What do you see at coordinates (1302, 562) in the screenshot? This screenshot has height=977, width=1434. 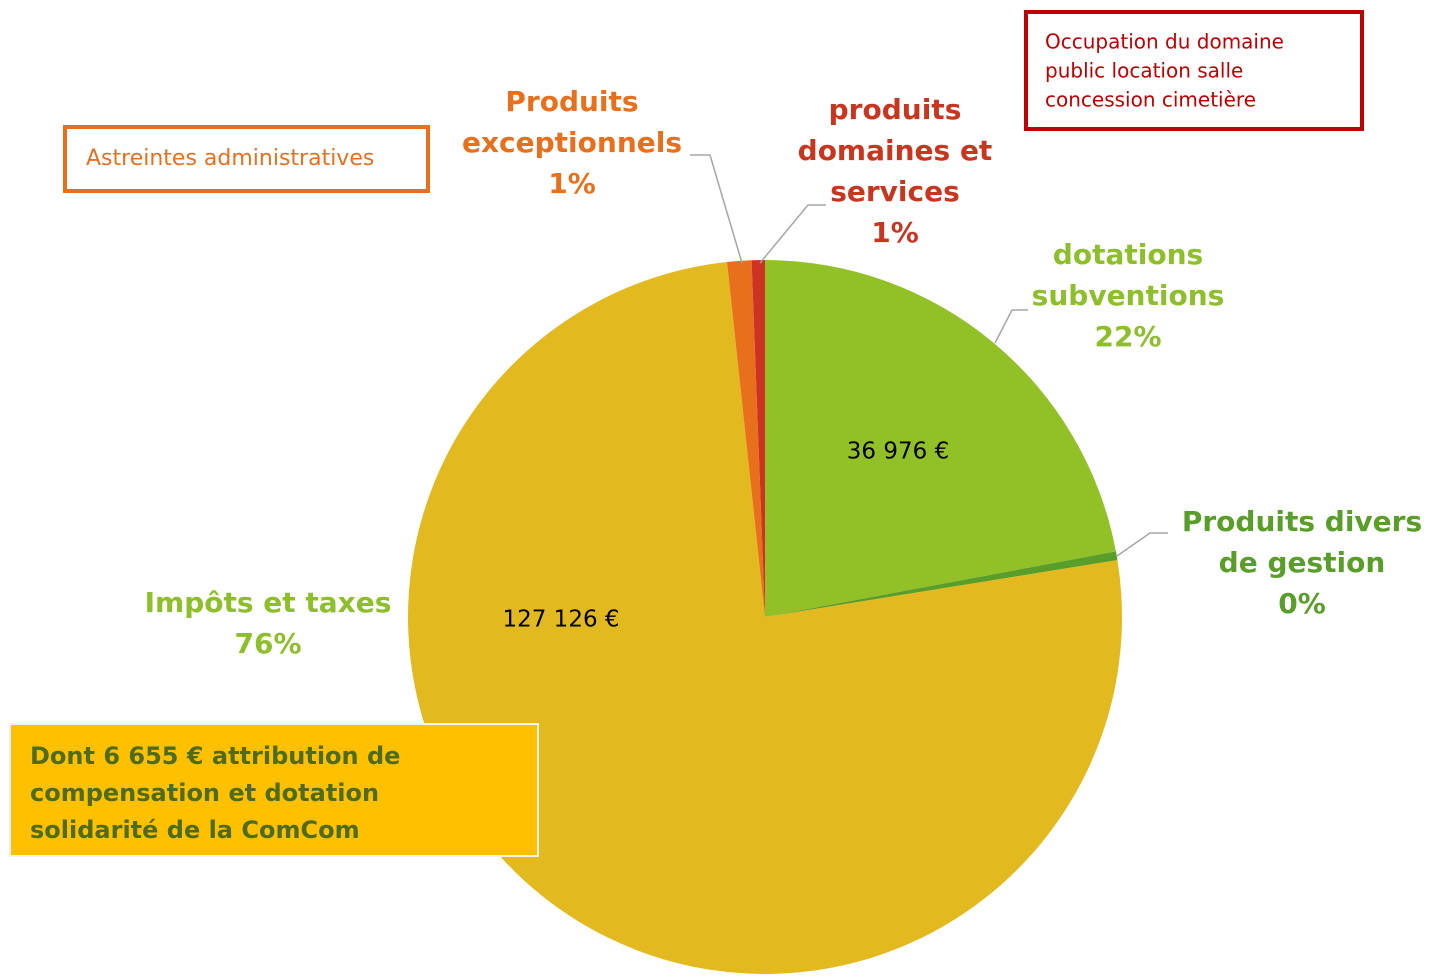 I see `category-label-line: de gestion` at bounding box center [1302, 562].